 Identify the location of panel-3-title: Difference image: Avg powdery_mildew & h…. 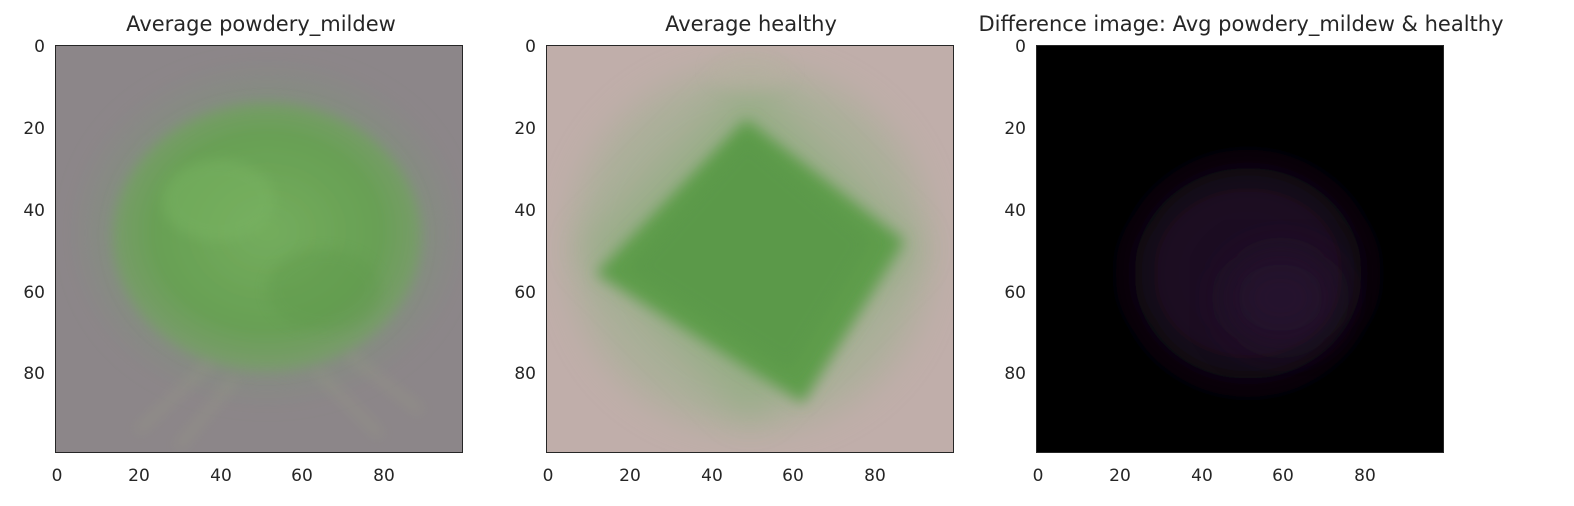
(1241, 24).